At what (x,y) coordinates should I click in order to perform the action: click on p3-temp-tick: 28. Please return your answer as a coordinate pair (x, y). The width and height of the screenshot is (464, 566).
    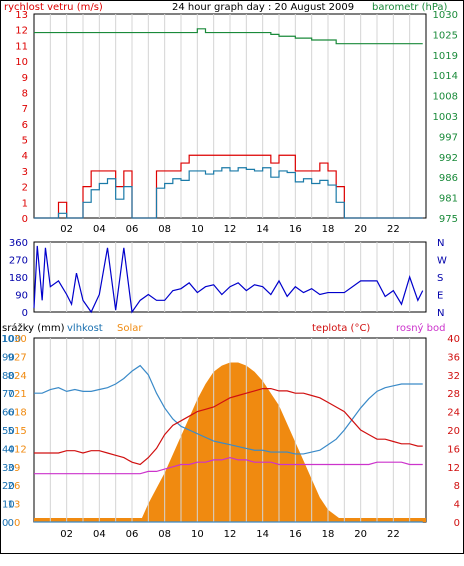
    Looking at the image, I should click on (453, 394).